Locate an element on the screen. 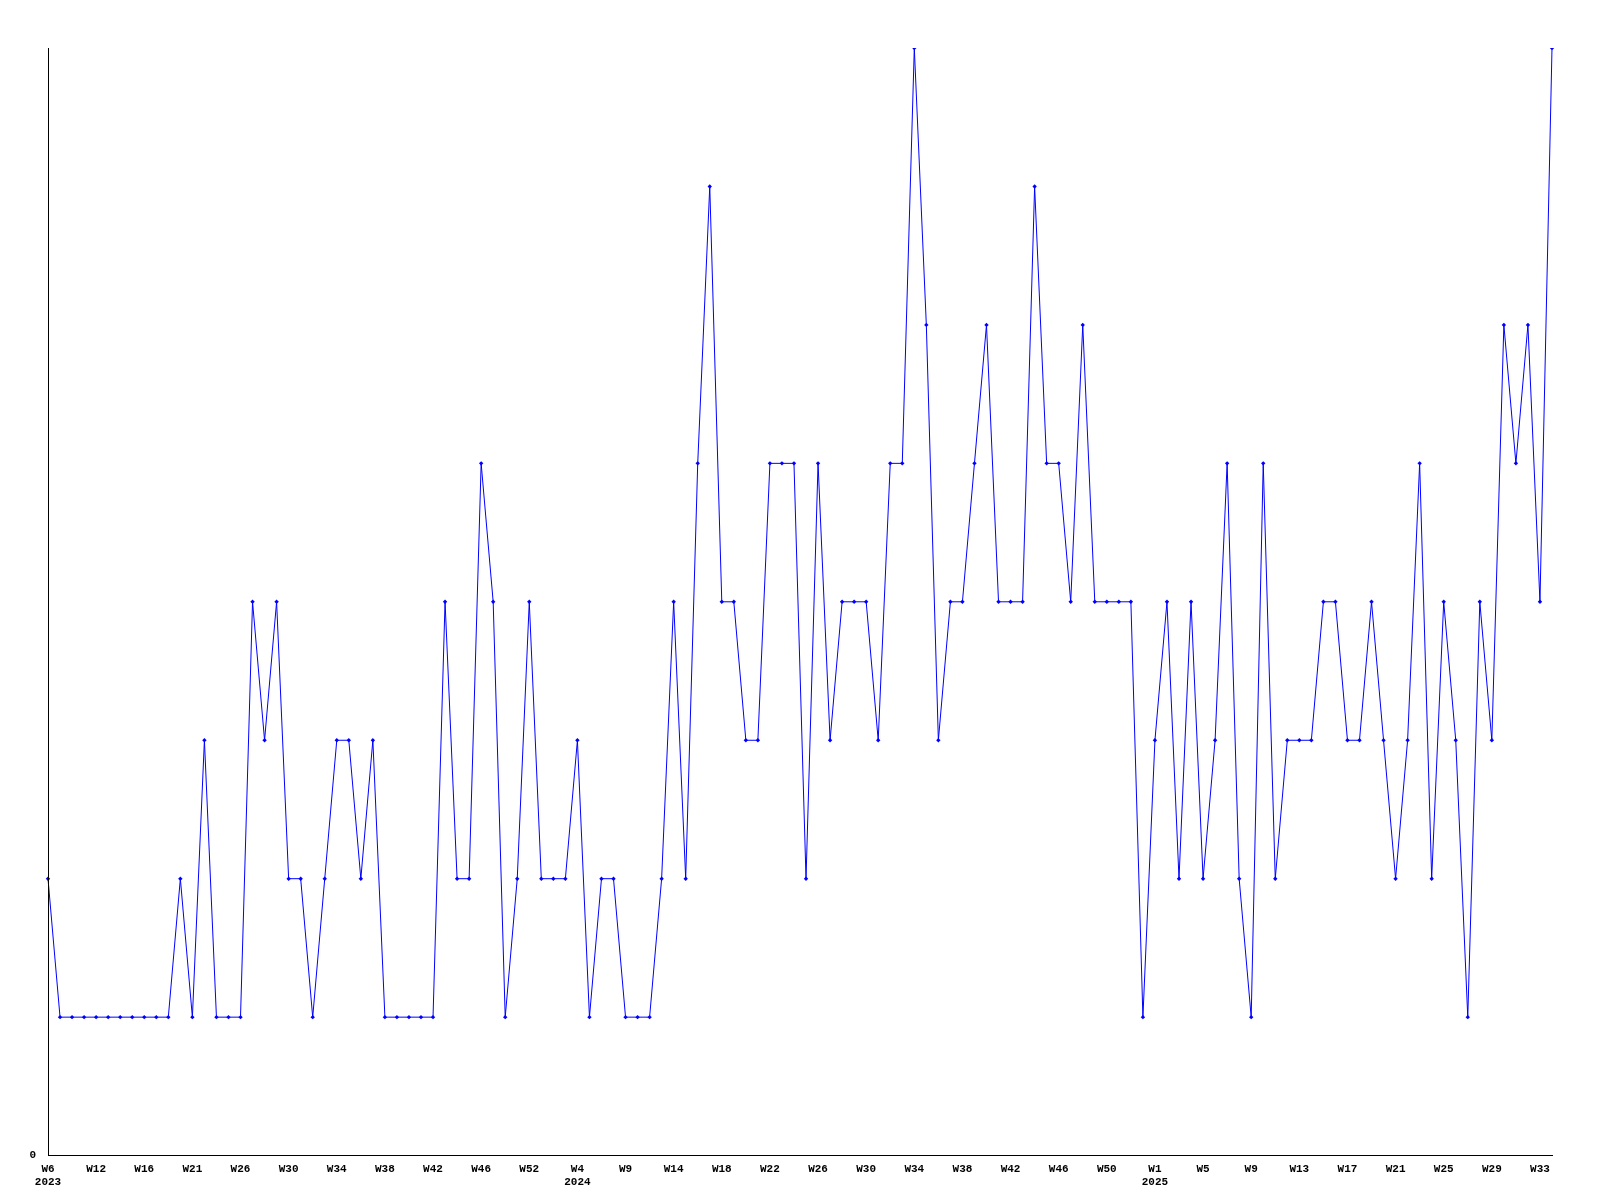 The width and height of the screenshot is (1600, 1200). x-tick-label: W13 is located at coordinates (1299, 1168).